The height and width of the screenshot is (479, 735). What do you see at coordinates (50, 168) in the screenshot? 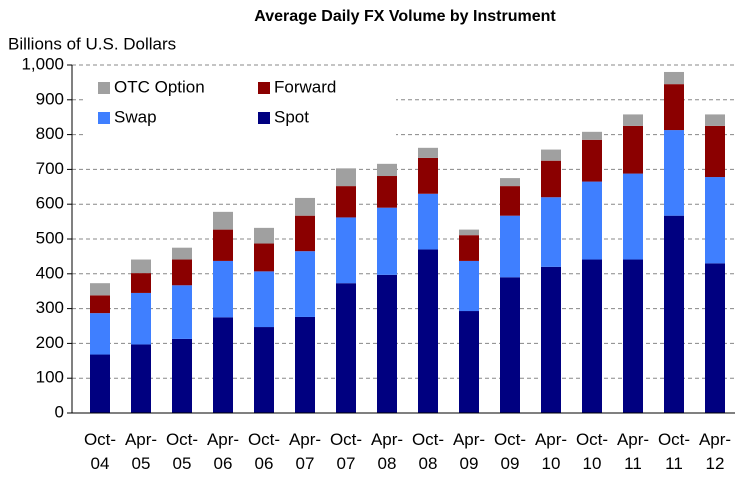
I see `y-tick-label: 700` at bounding box center [50, 168].